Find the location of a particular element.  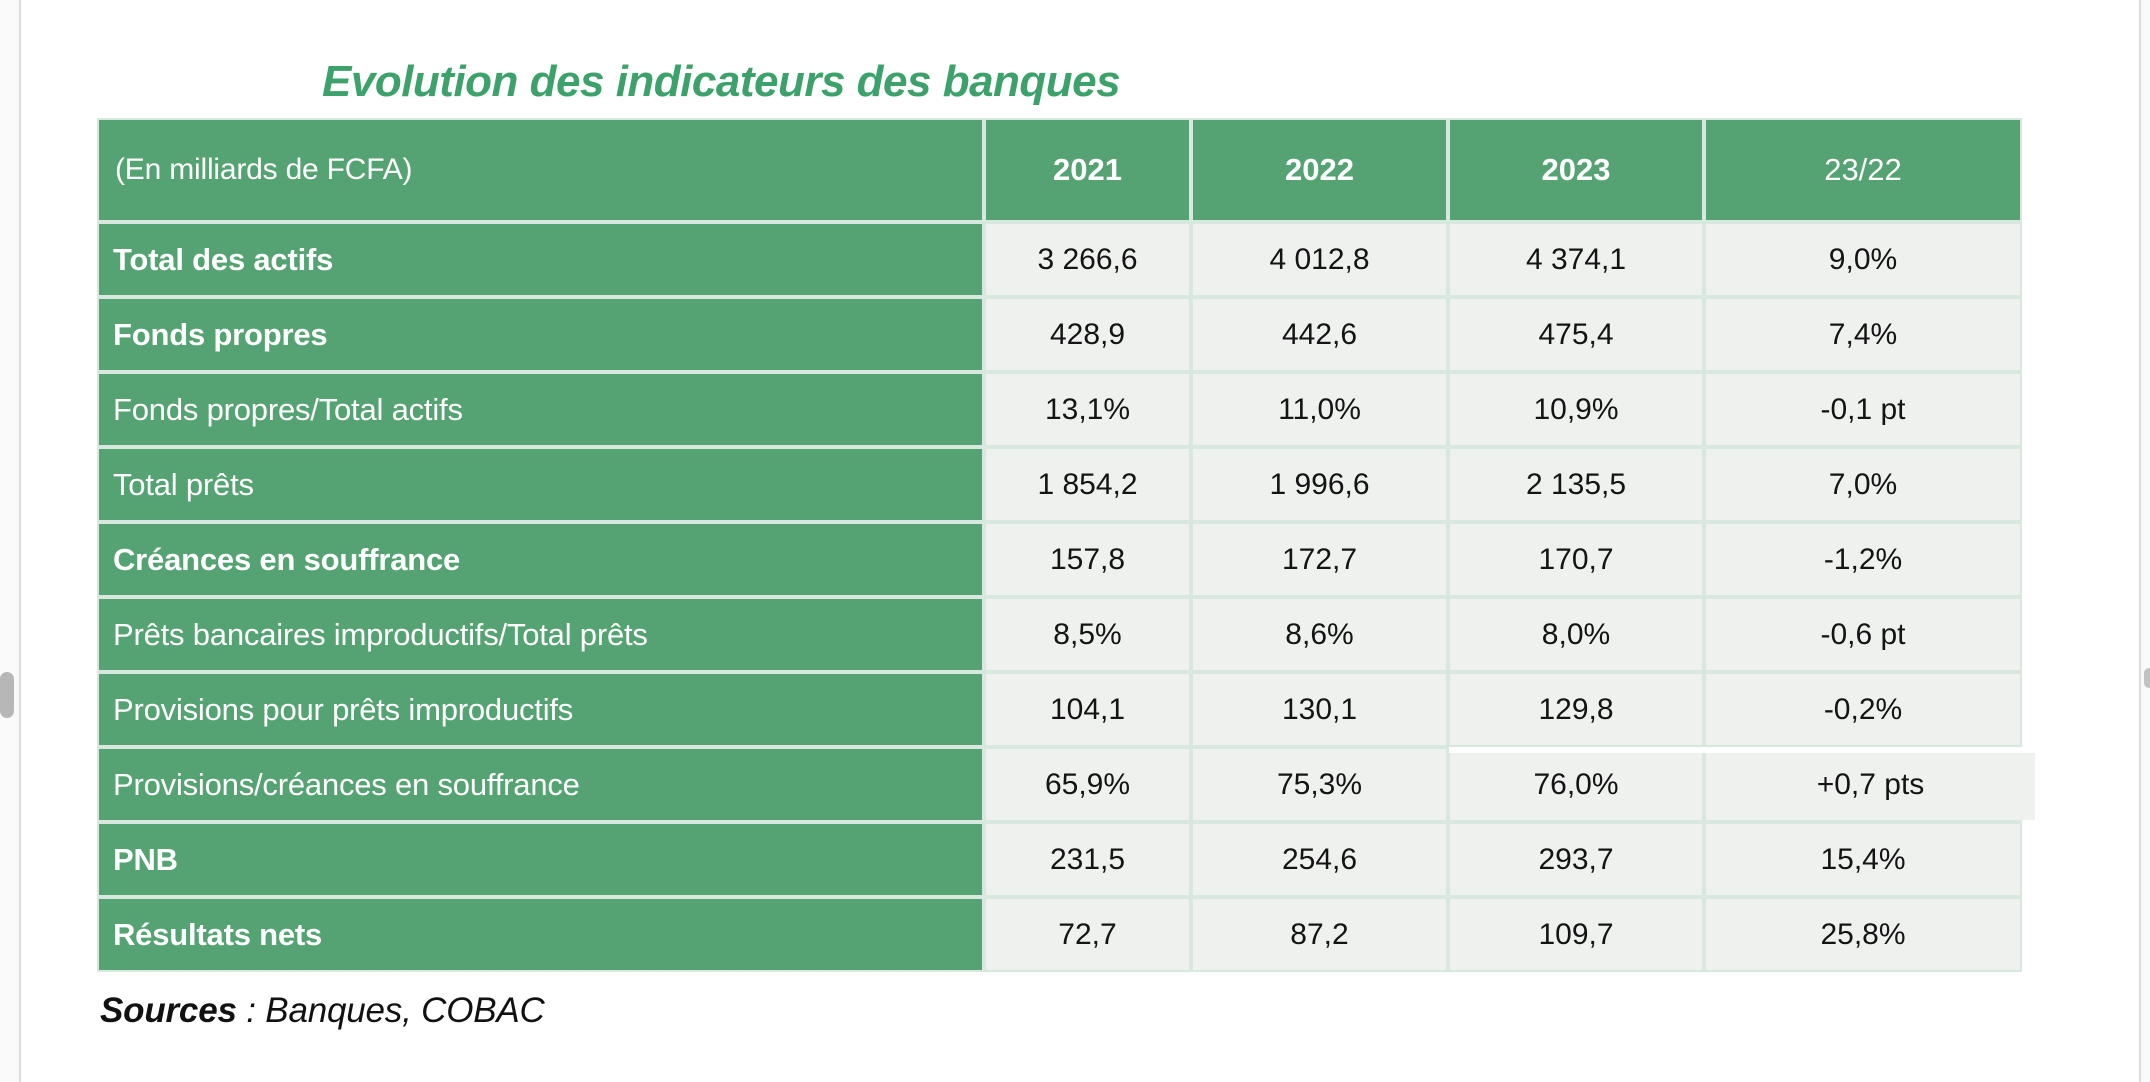

cell-value: 1 996,6 is located at coordinates (1319, 484).